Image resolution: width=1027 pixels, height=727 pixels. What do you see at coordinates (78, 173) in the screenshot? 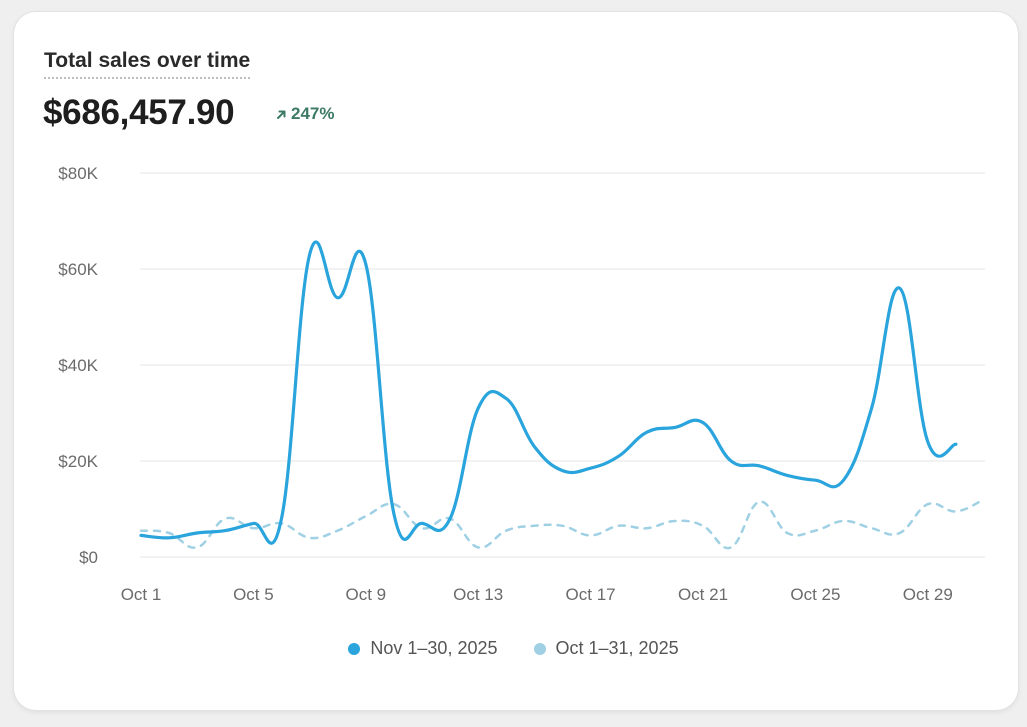
I see `y-tick-label: $80K` at bounding box center [78, 173].